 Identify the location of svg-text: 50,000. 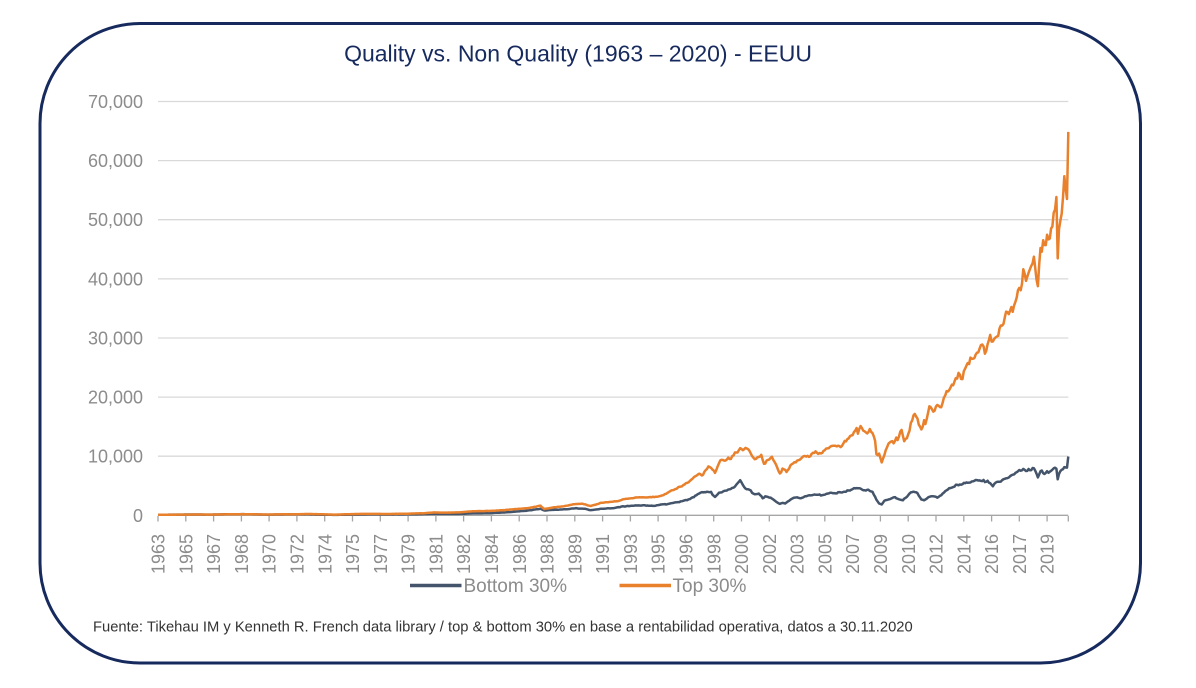
(115, 220).